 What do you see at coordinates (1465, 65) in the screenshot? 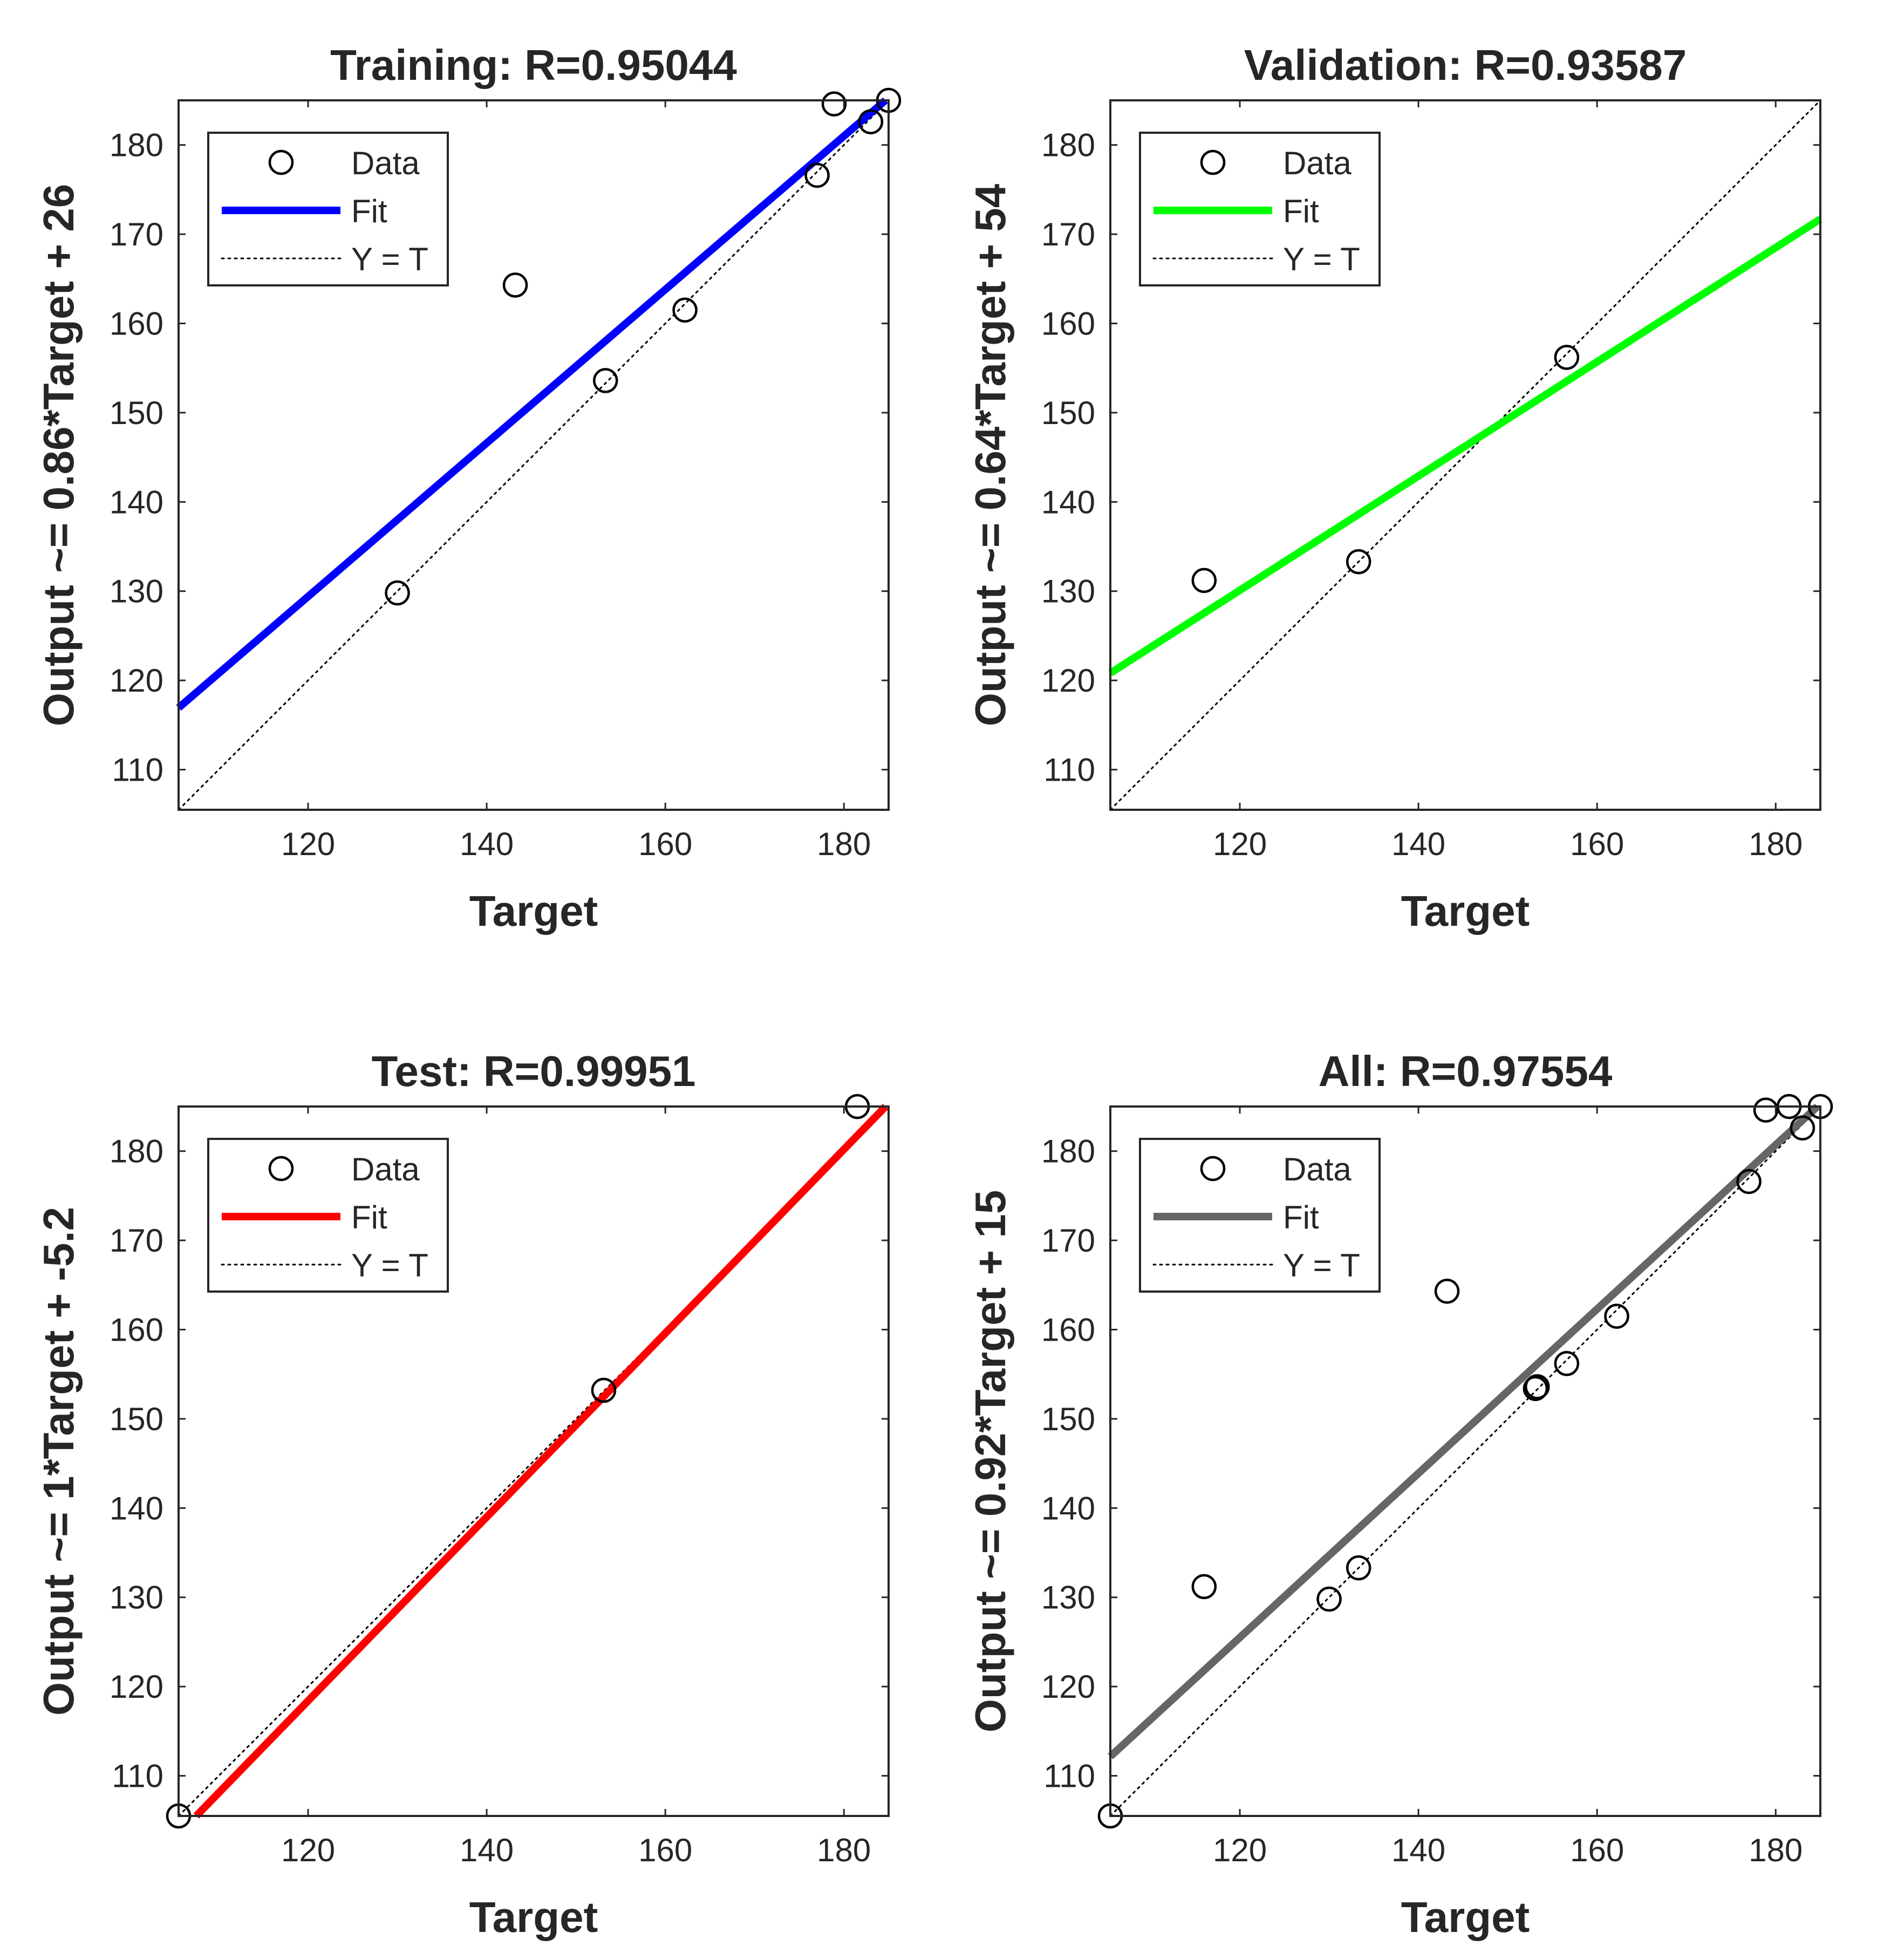
I see `chart-title: Validation: R=0.93587` at bounding box center [1465, 65].